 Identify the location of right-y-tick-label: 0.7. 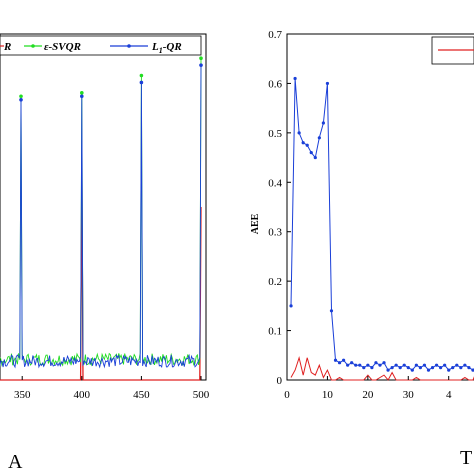
(275, 35).